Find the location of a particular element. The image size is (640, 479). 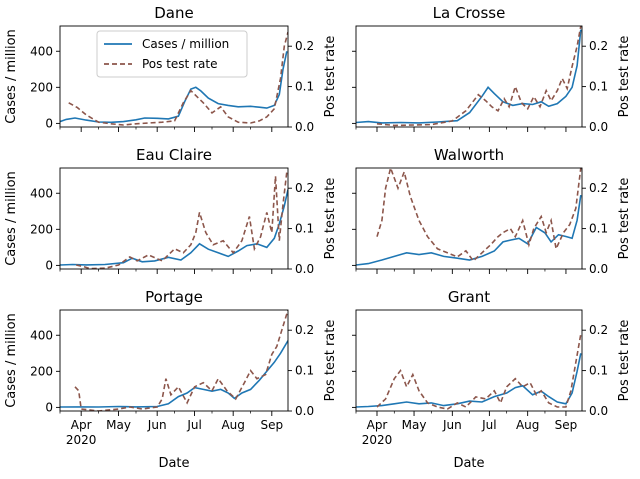

panel-walworth: Walworth 0.0 0.1 0.2 Pos test rate is located at coordinates (492, 211).